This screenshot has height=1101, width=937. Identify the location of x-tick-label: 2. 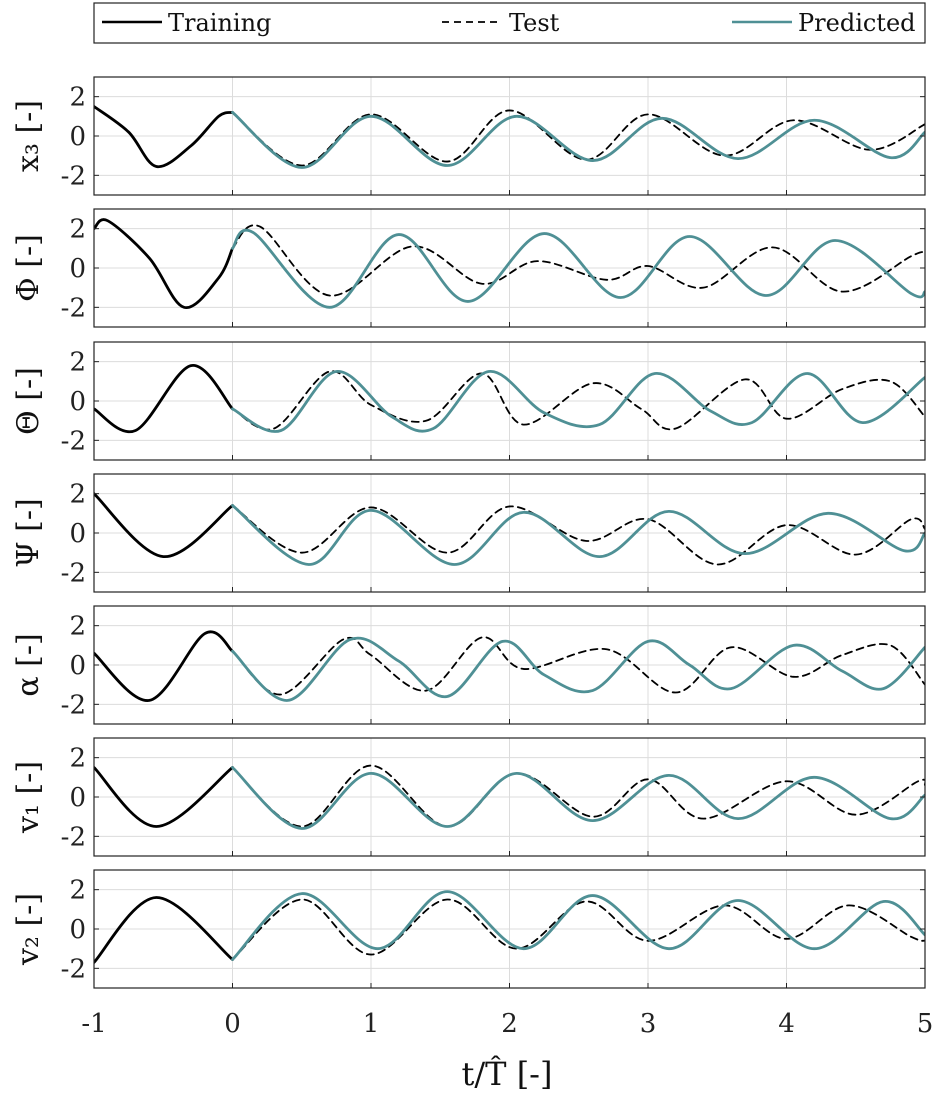
(509, 1024).